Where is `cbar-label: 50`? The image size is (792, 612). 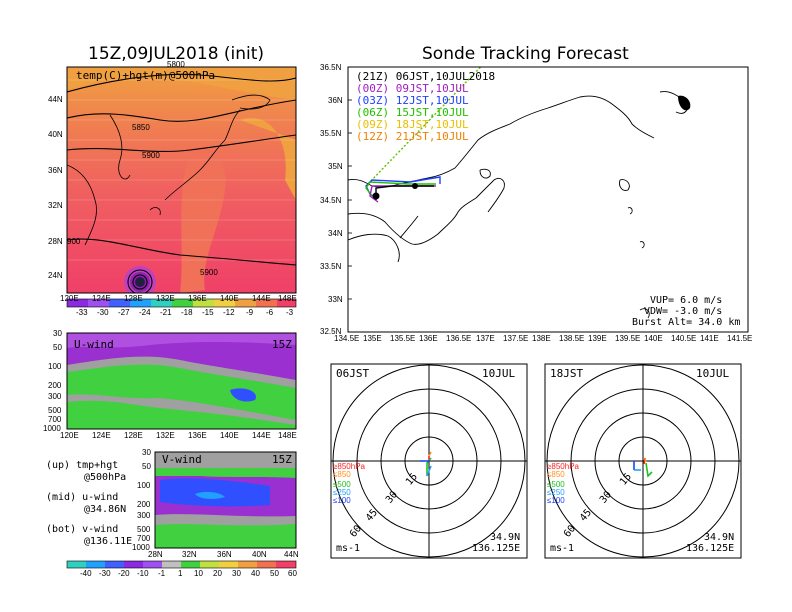
cbar-label: 50 is located at coordinates (274, 573).